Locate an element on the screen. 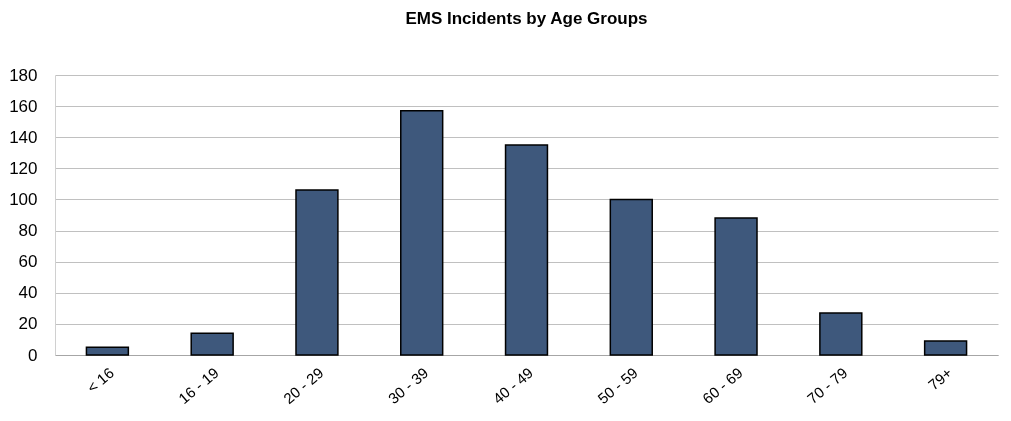  x-tick-label: 70 - 79 is located at coordinates (827, 385).